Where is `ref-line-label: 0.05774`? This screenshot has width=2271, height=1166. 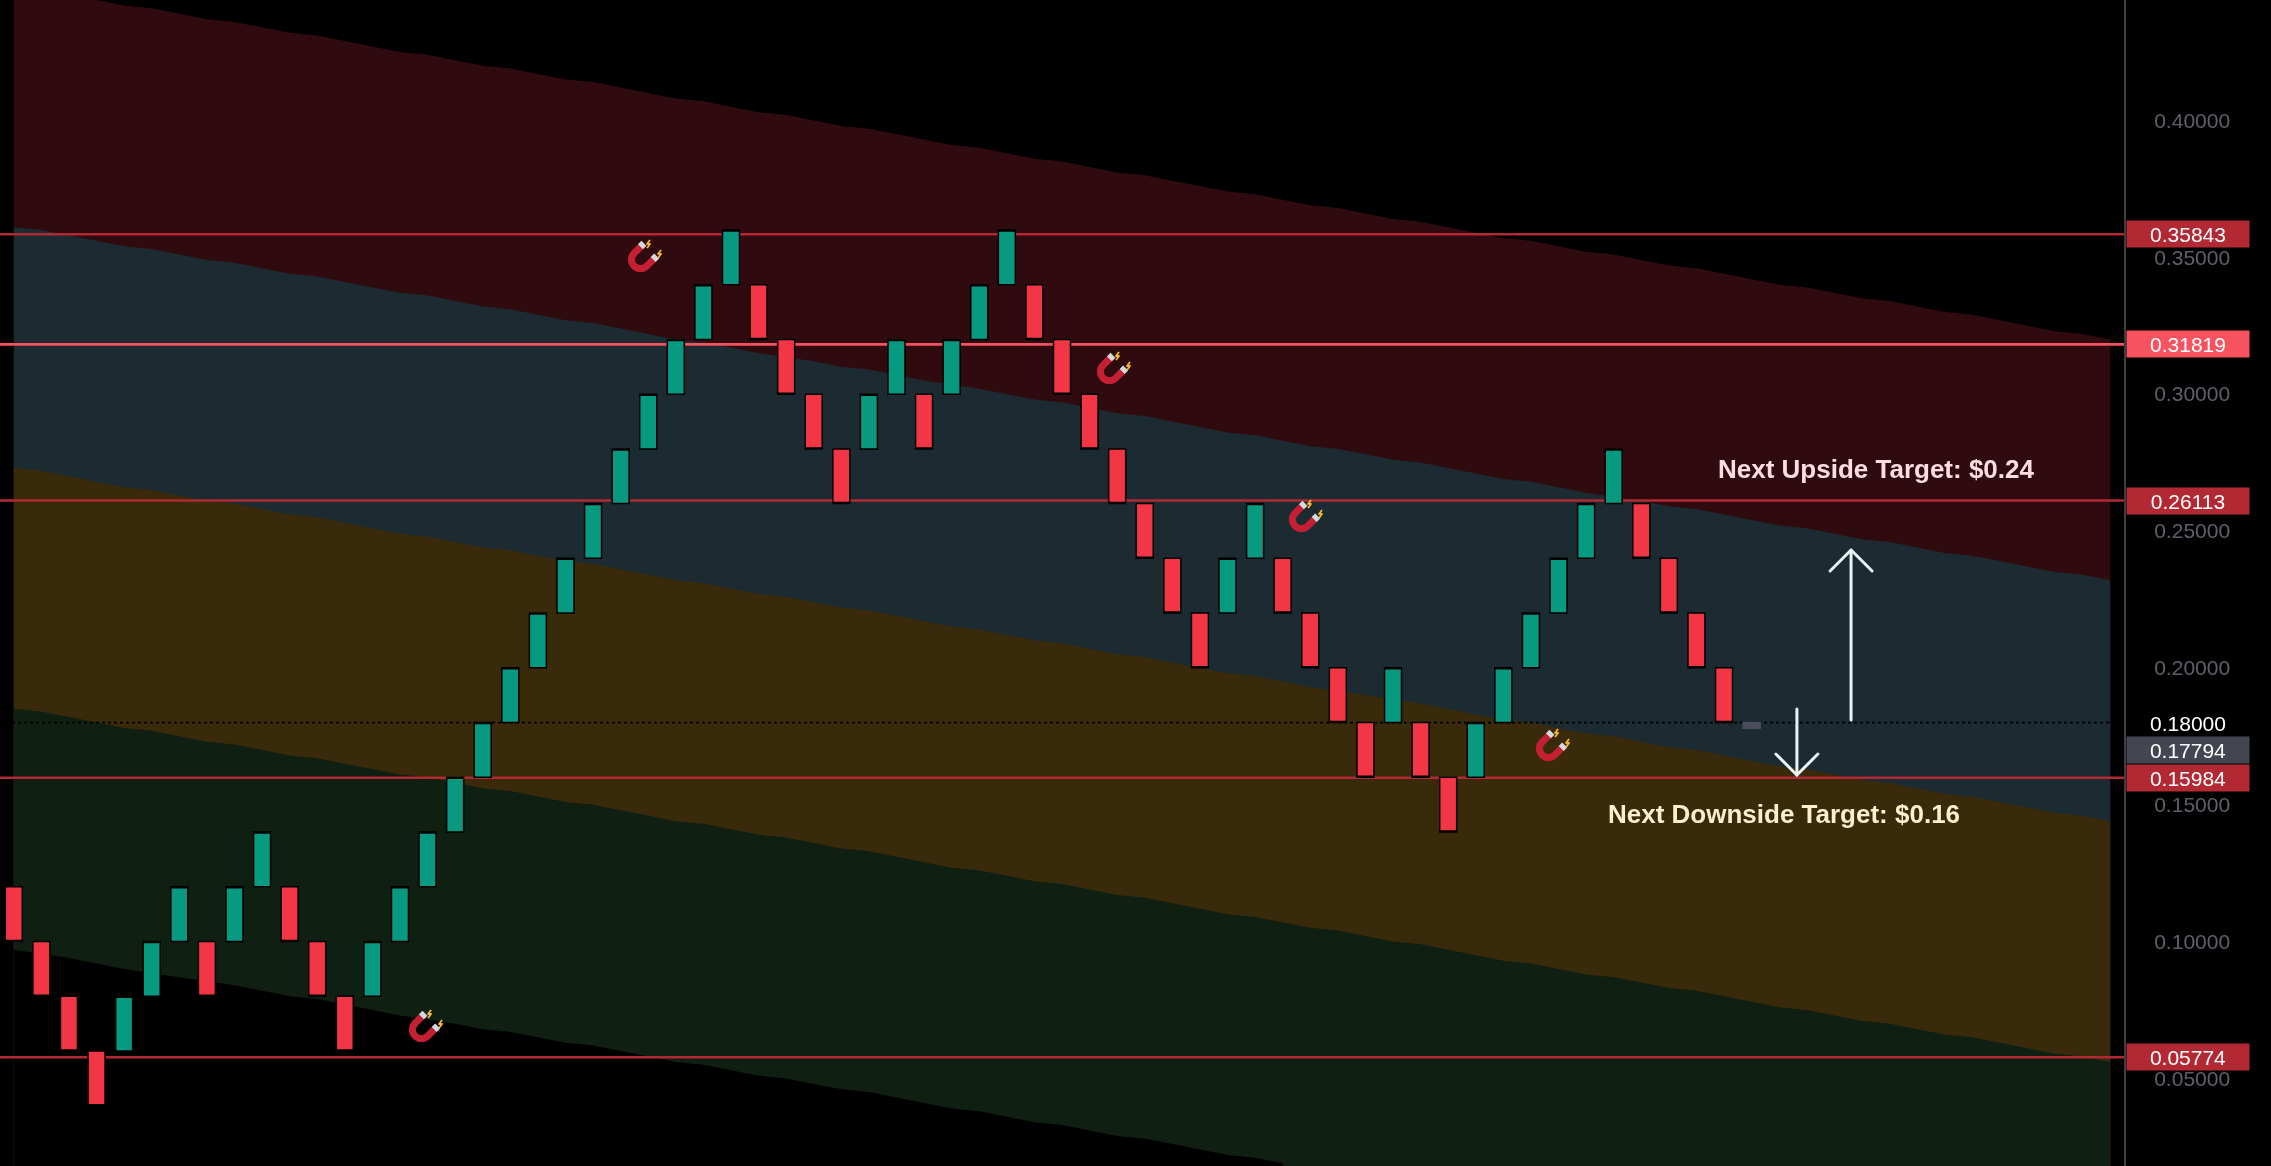 ref-line-label: 0.05774 is located at coordinates (2188, 1057).